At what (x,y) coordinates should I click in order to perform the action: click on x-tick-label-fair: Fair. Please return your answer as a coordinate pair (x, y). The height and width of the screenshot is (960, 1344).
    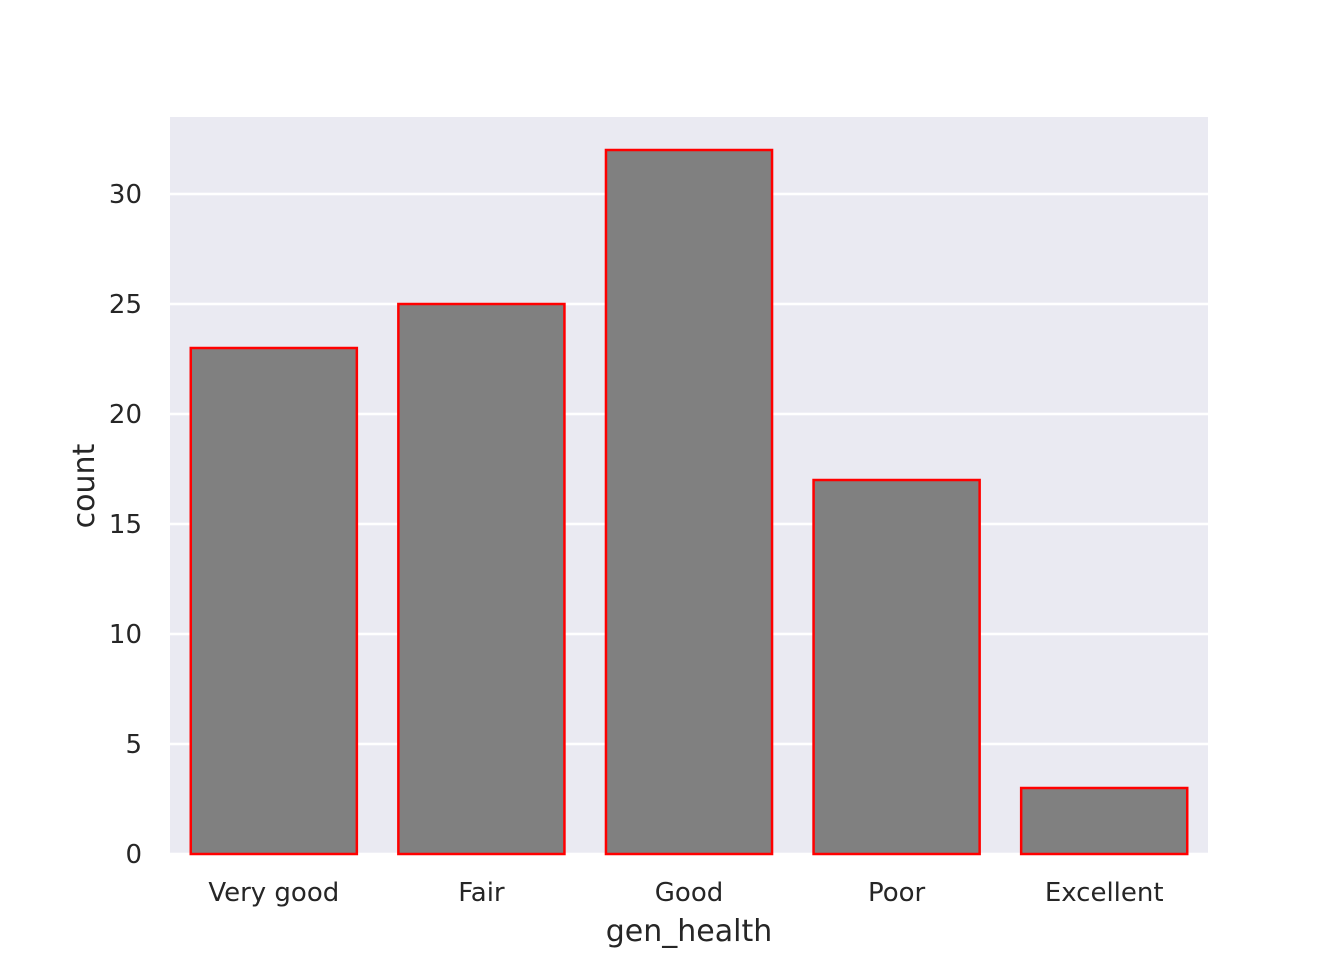
    Looking at the image, I should click on (481, 893).